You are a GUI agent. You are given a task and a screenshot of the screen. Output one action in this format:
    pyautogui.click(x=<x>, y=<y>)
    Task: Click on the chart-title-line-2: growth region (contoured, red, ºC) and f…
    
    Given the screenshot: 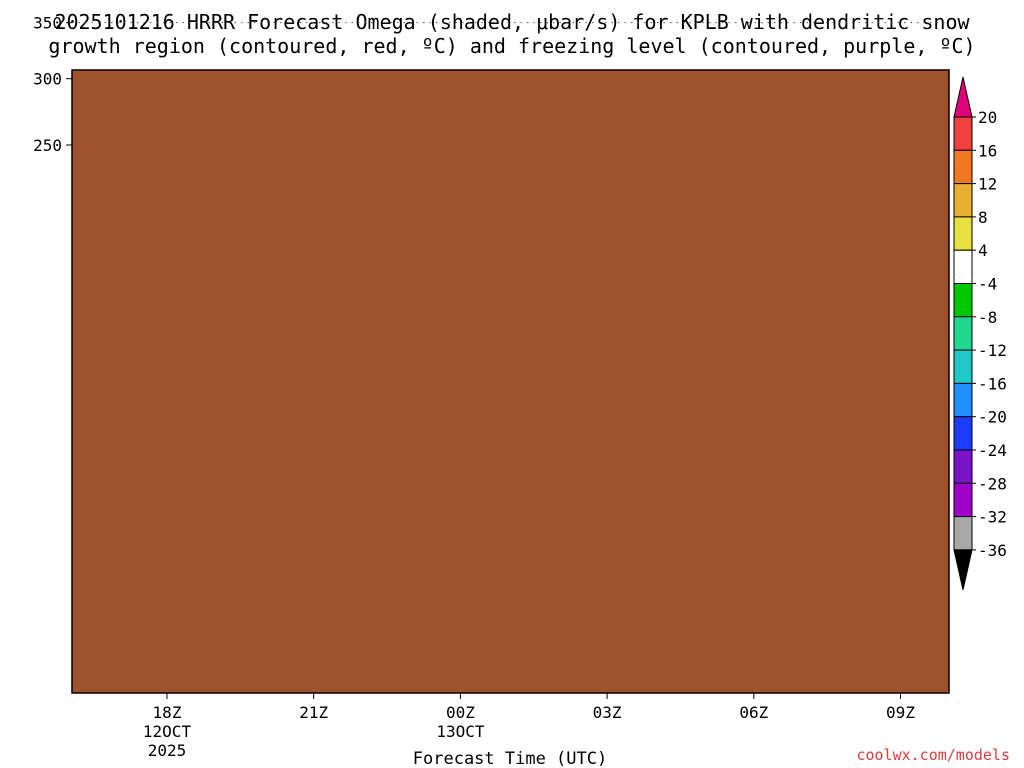 What is the action you would take?
    pyautogui.click(x=512, y=46)
    